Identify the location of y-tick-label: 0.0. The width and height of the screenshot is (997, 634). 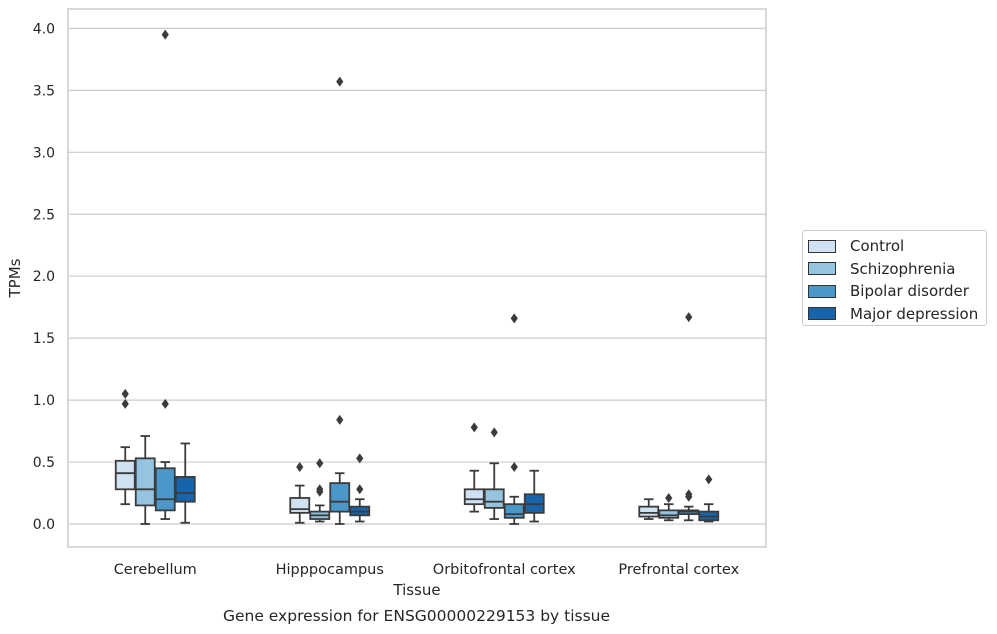
(44, 525).